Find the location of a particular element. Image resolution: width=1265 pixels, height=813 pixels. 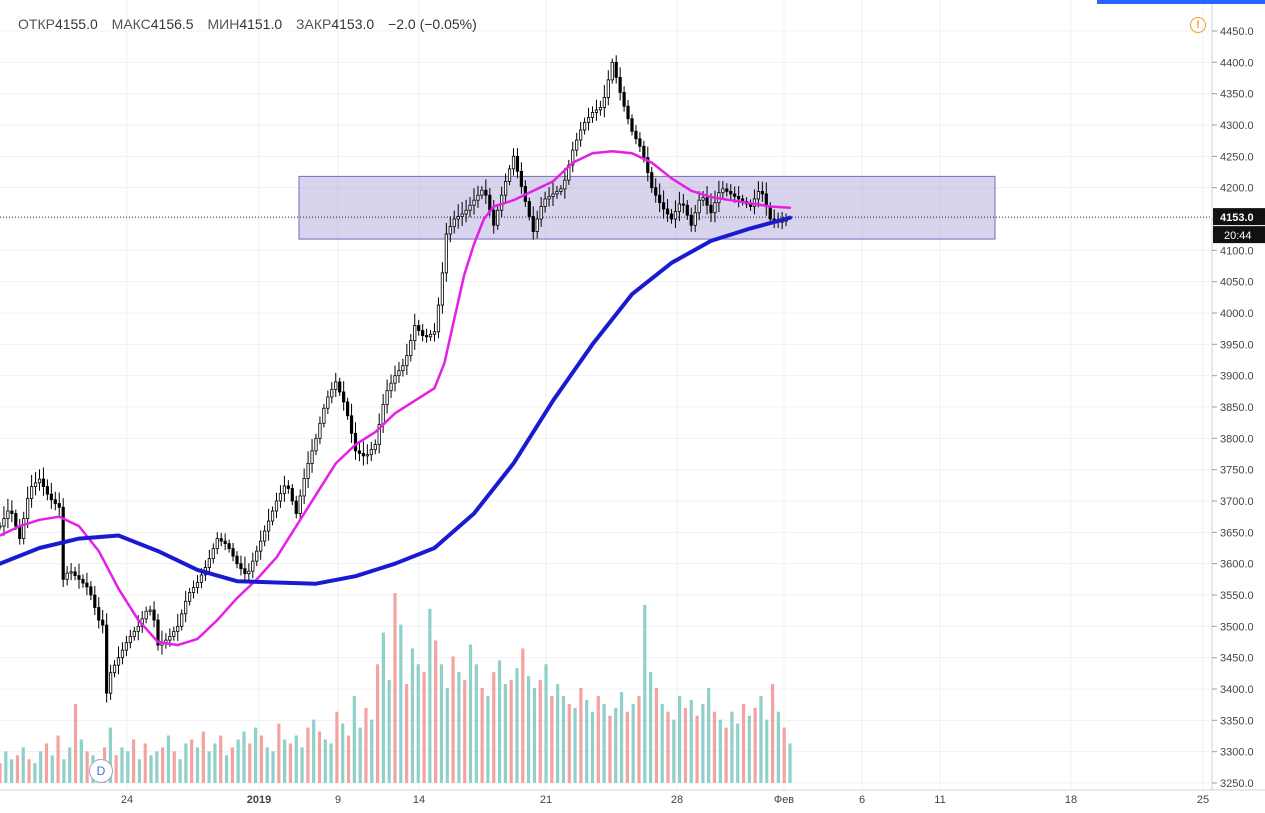

range-rectangle is located at coordinates (647, 207).